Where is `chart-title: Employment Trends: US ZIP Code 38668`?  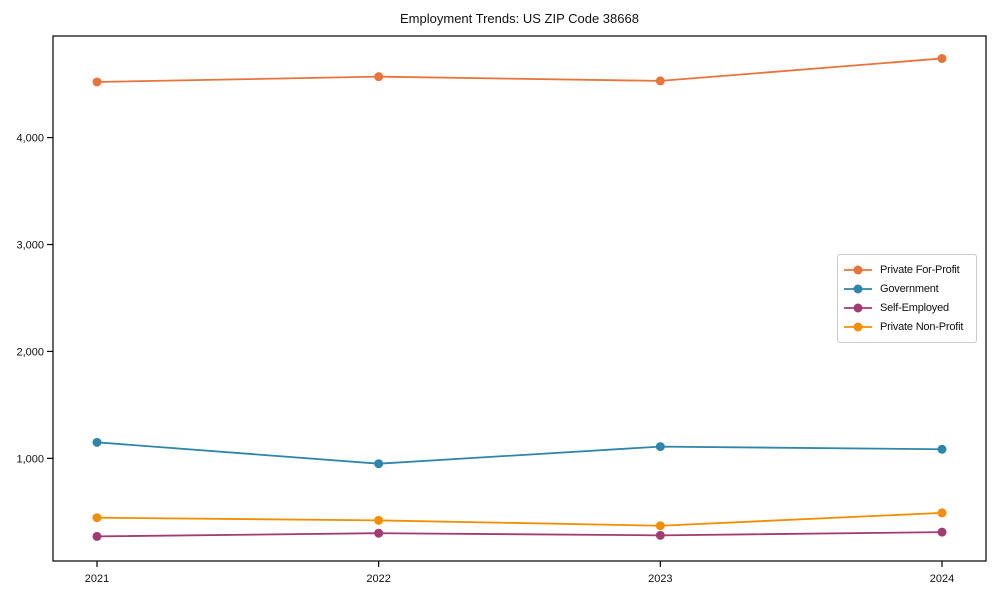
chart-title: Employment Trends: US ZIP Code 38668 is located at coordinates (519, 18).